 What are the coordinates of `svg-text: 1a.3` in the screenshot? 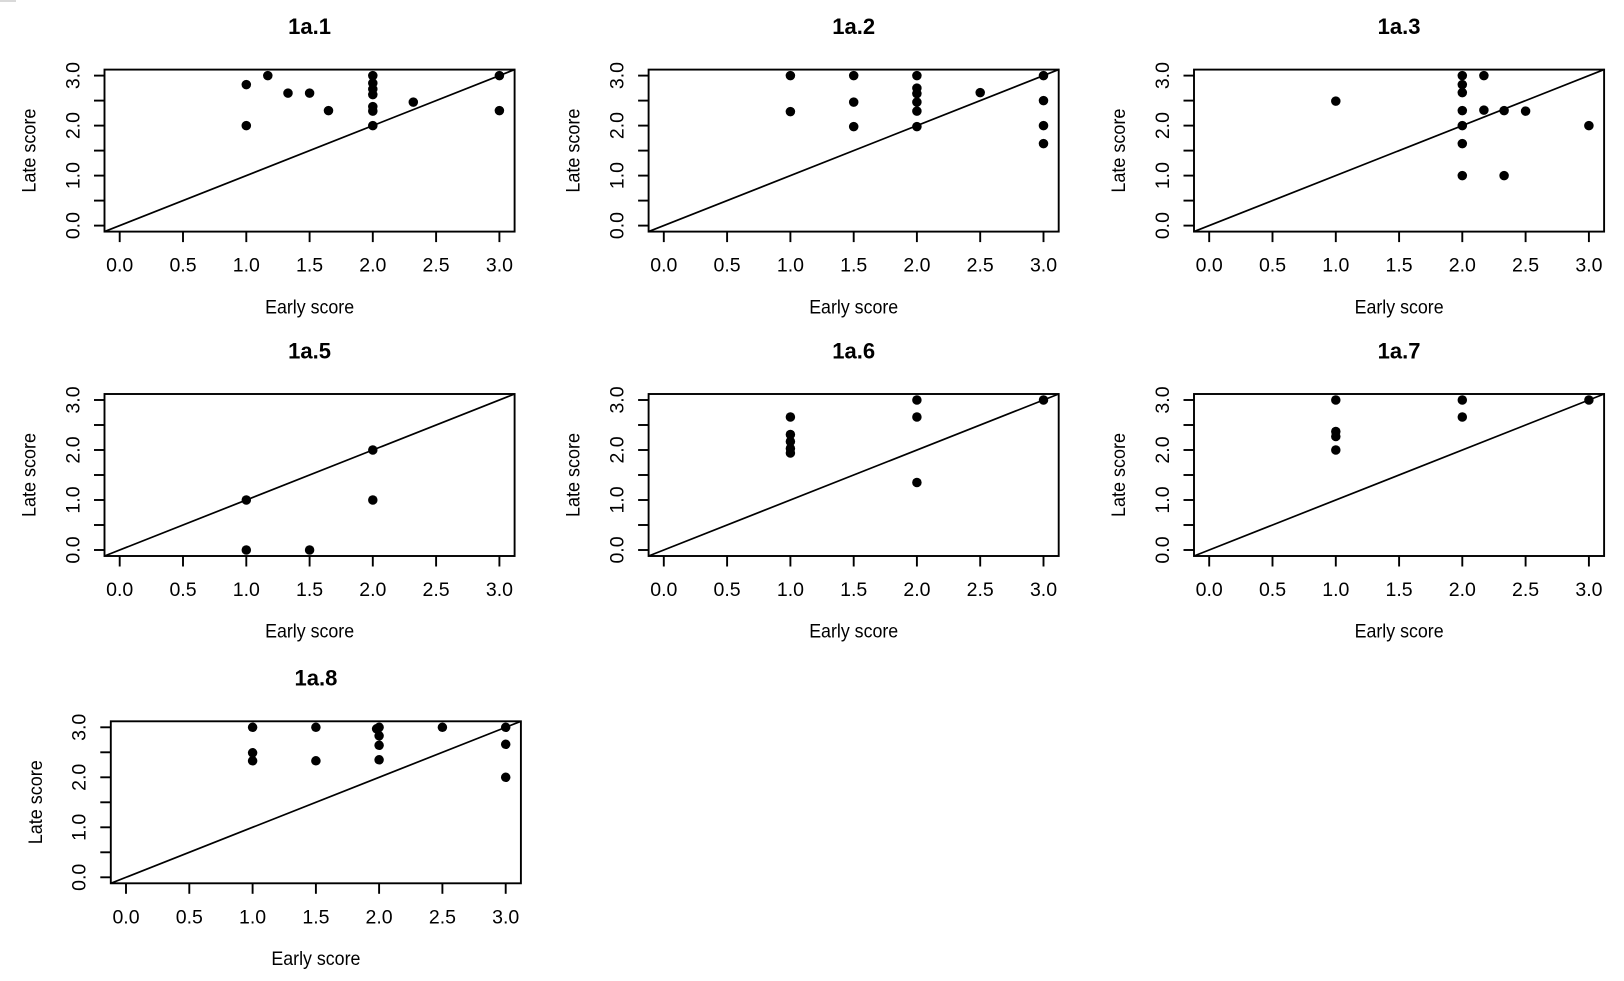 It's located at (1399, 26).